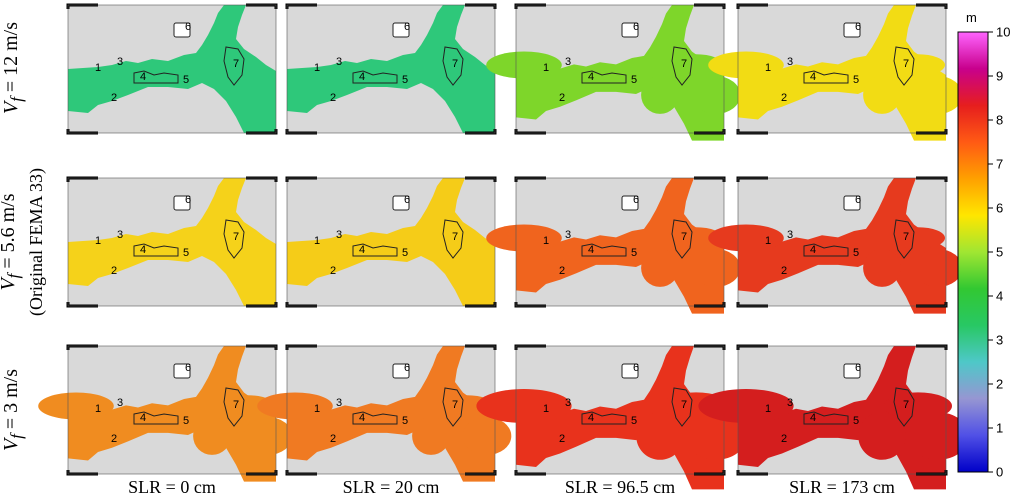  I want to click on colorbar, so click(973, 252).